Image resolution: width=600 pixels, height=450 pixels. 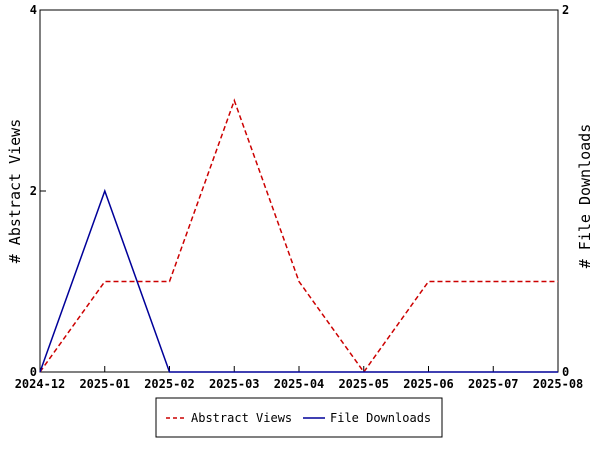 I want to click on x-tick-label-2025-06: 2025-06, so click(x=428, y=384).